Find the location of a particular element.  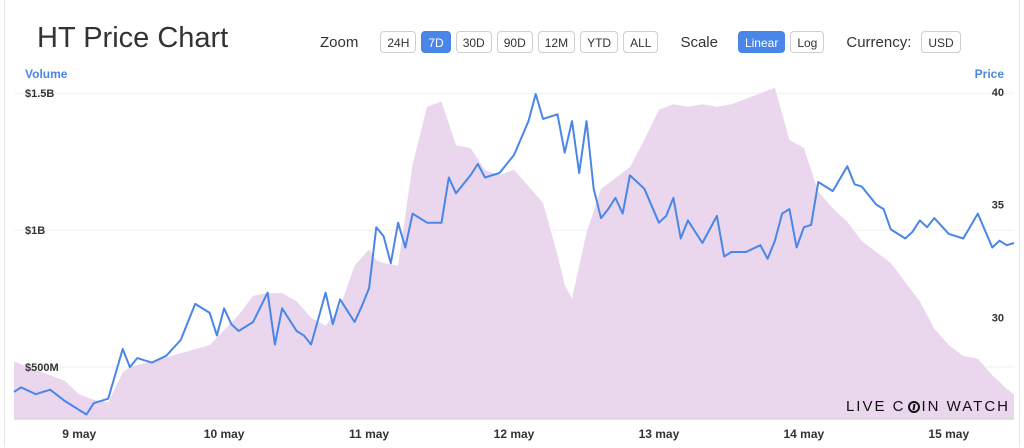

y-right-ticks: 30 35 40 is located at coordinates (998, 206).